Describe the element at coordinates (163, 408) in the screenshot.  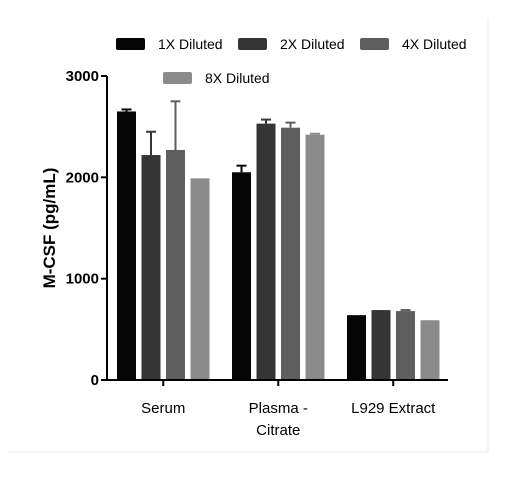
I see `x-tick-label: Serum` at that location.